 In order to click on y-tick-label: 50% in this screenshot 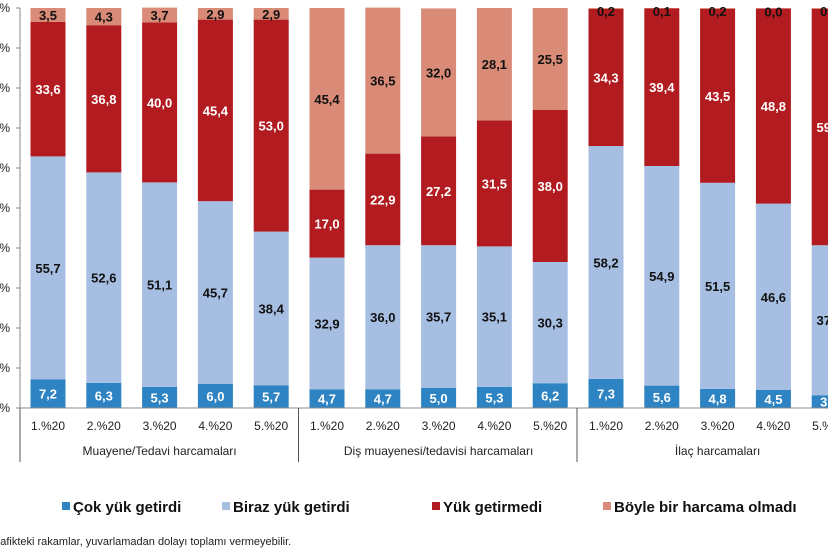, I will do `click(5, 208)`.